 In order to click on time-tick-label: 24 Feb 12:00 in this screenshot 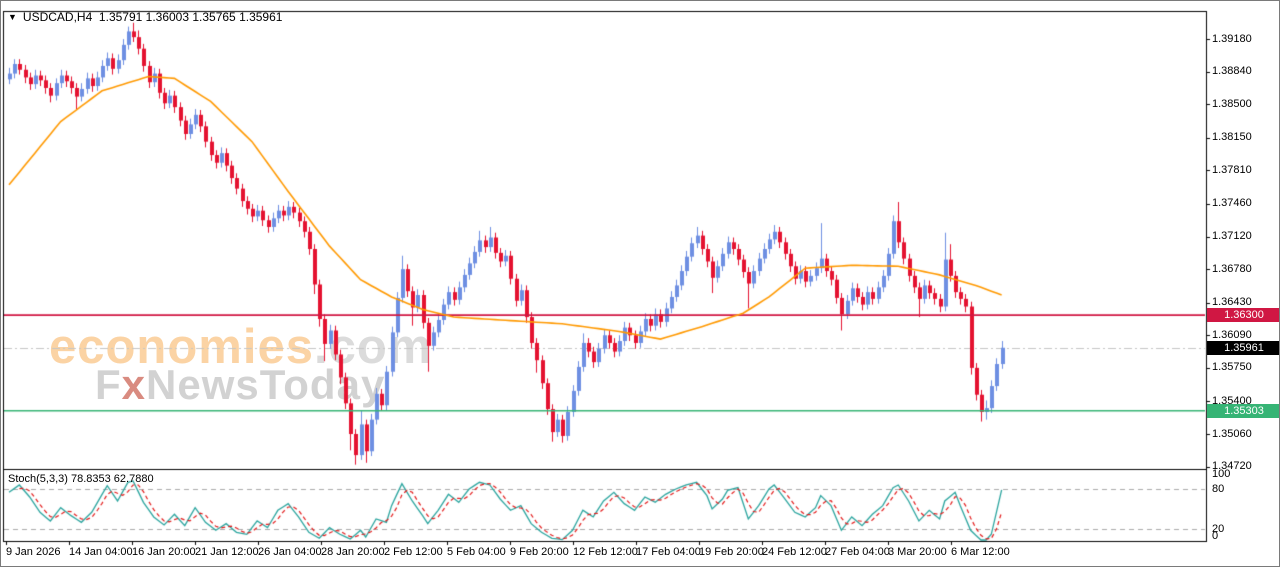, I will do `click(794, 552)`.